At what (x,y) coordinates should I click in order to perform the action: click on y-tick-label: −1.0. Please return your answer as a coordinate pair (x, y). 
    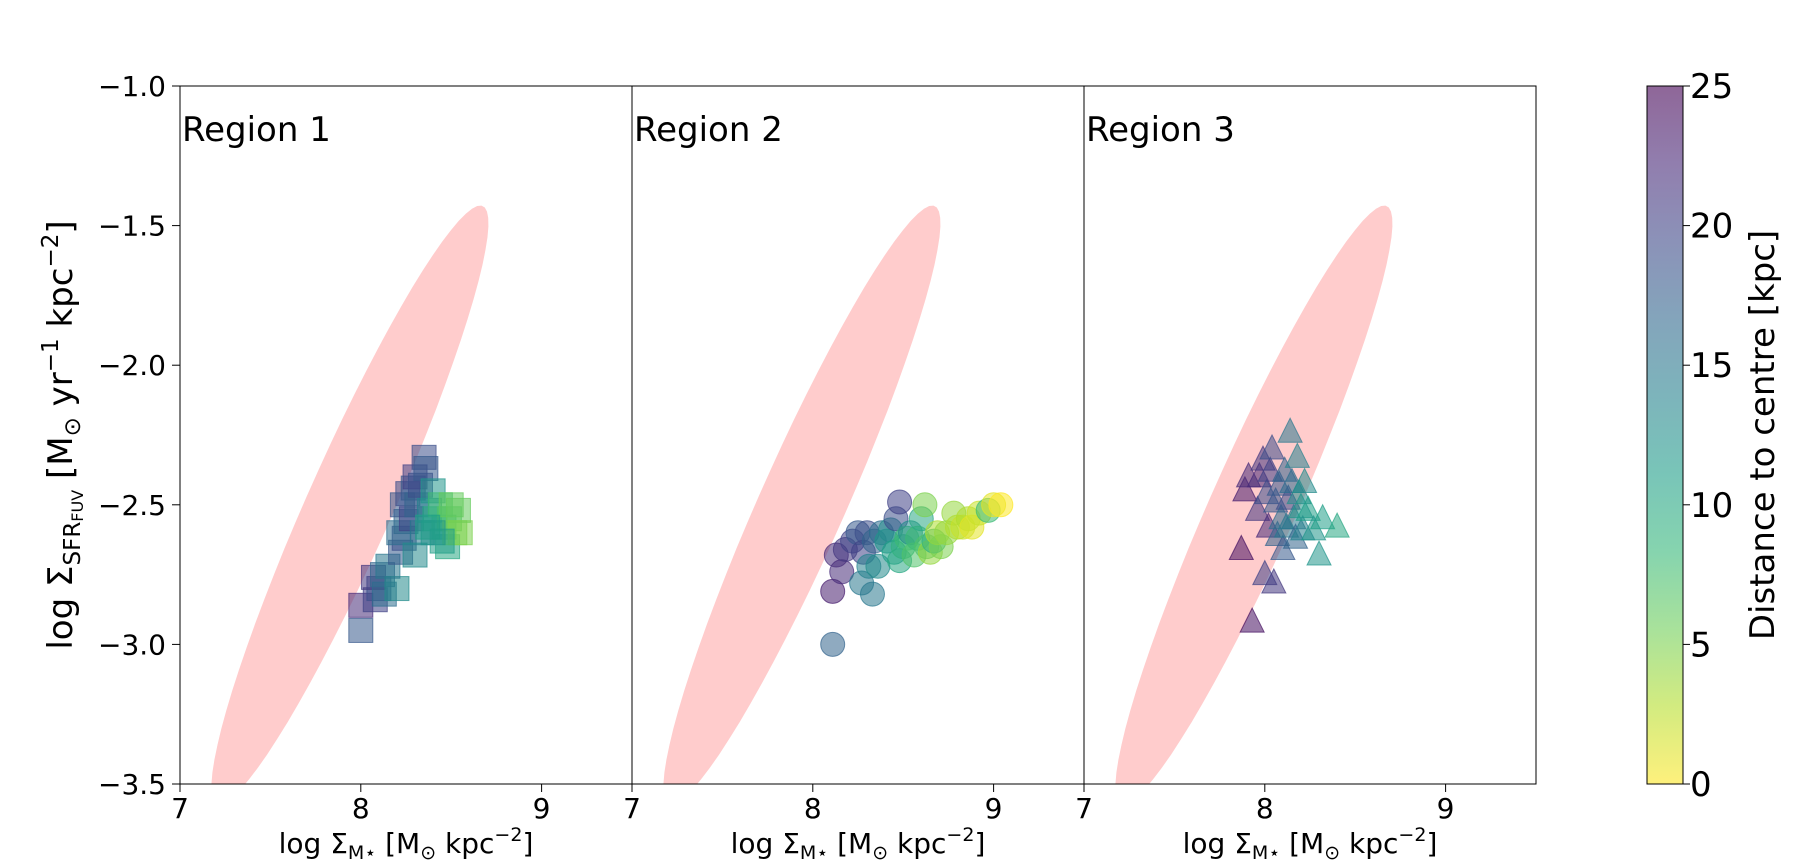
    Looking at the image, I should click on (132, 86).